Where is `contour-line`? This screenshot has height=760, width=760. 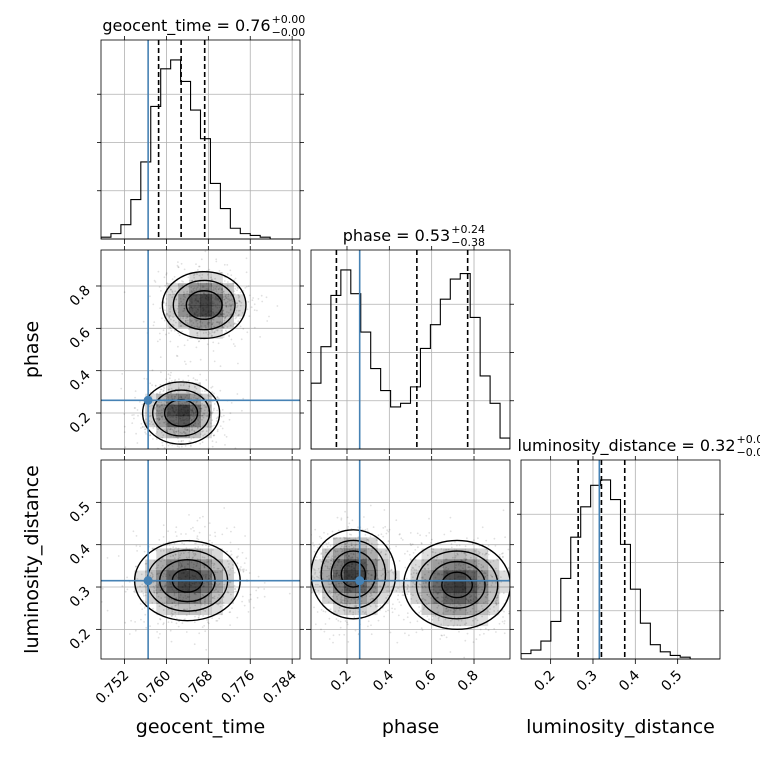
contour-line is located at coordinates (457, 585).